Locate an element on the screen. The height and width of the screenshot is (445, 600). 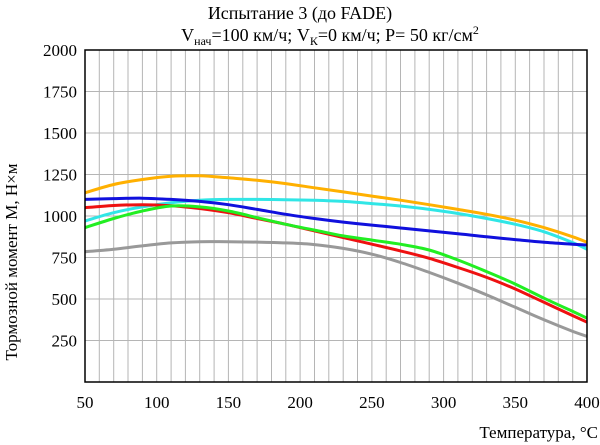
subtitle-v-end: V is located at coordinates (303, 35).